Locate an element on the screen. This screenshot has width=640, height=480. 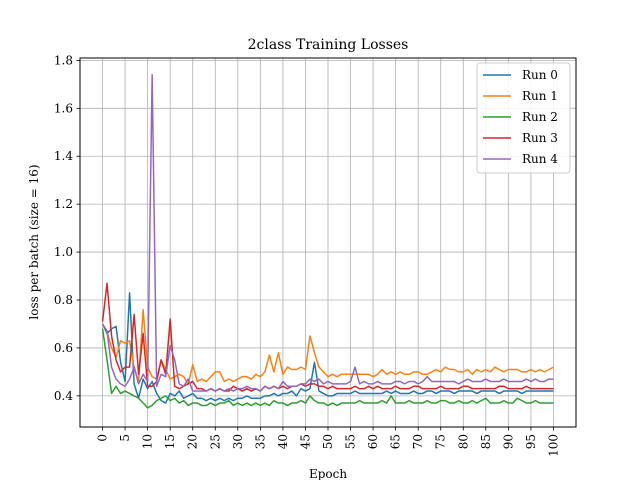
y-tick-label: 1.2 is located at coordinates (63, 204).